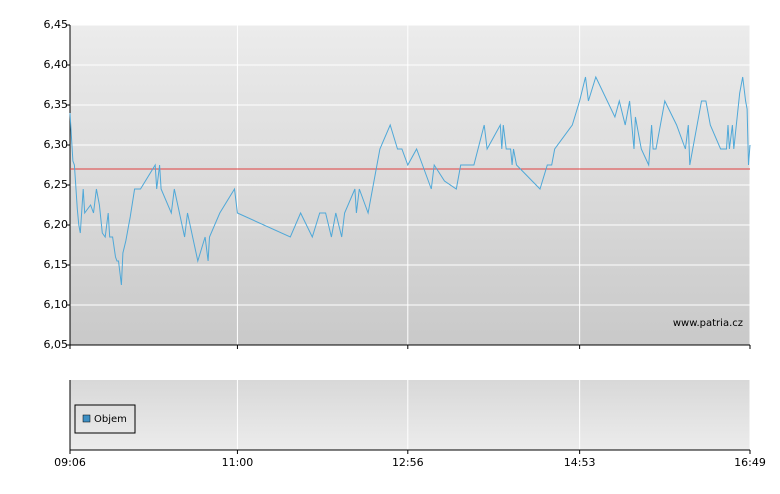  Describe the element at coordinates (408, 462) in the screenshot. I see `x-tick-label: 12:56` at that location.